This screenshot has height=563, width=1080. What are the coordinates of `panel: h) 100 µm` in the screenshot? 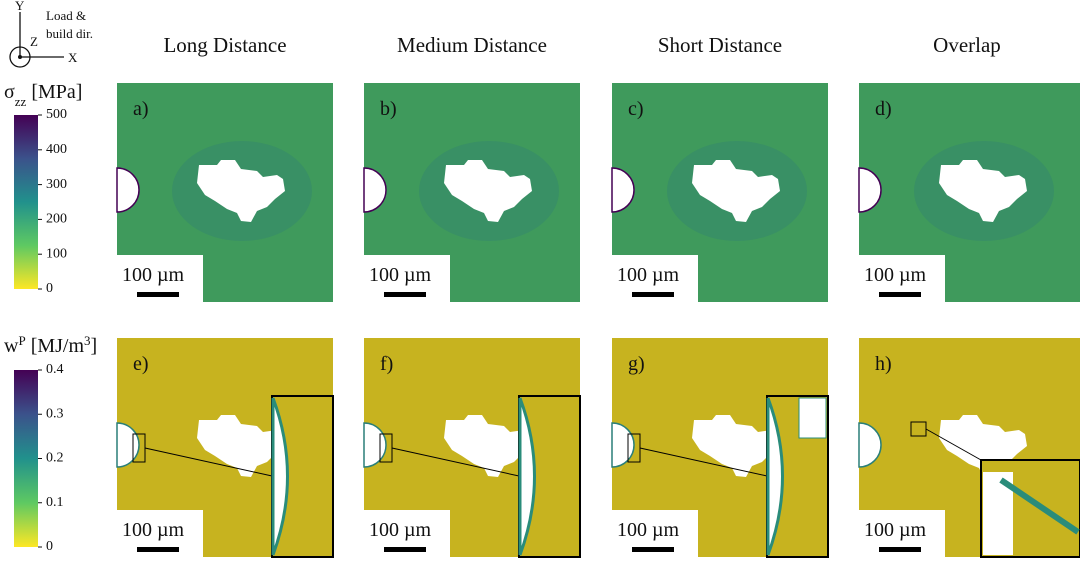 It's located at (969, 448).